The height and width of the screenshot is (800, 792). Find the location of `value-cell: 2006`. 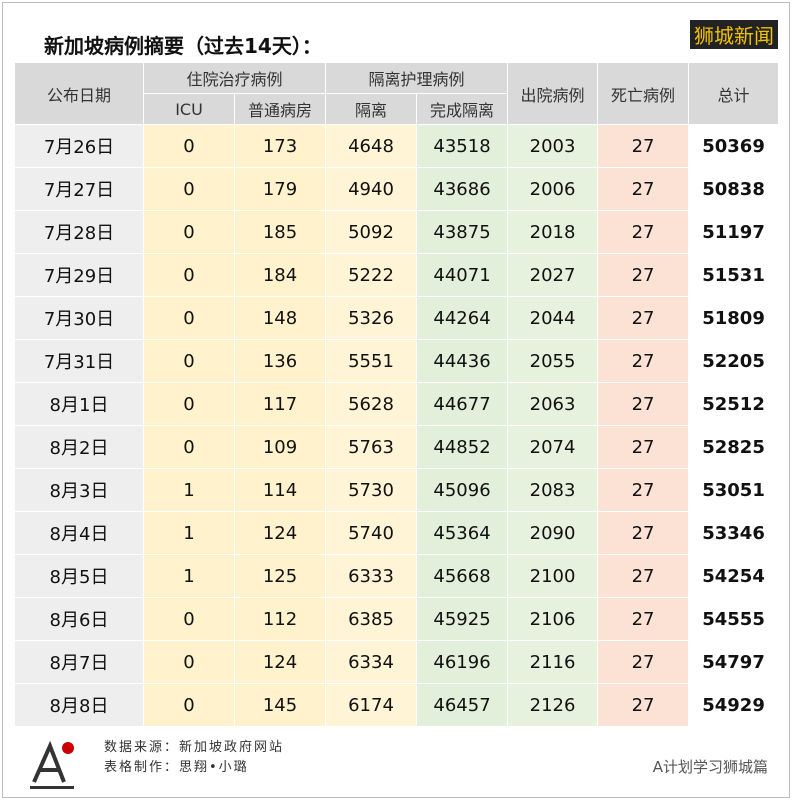

value-cell: 2006 is located at coordinates (553, 189).